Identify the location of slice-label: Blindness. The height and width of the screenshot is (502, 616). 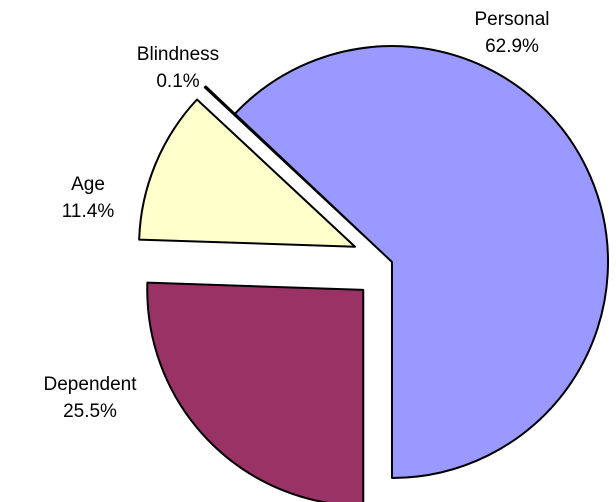
(178, 54).